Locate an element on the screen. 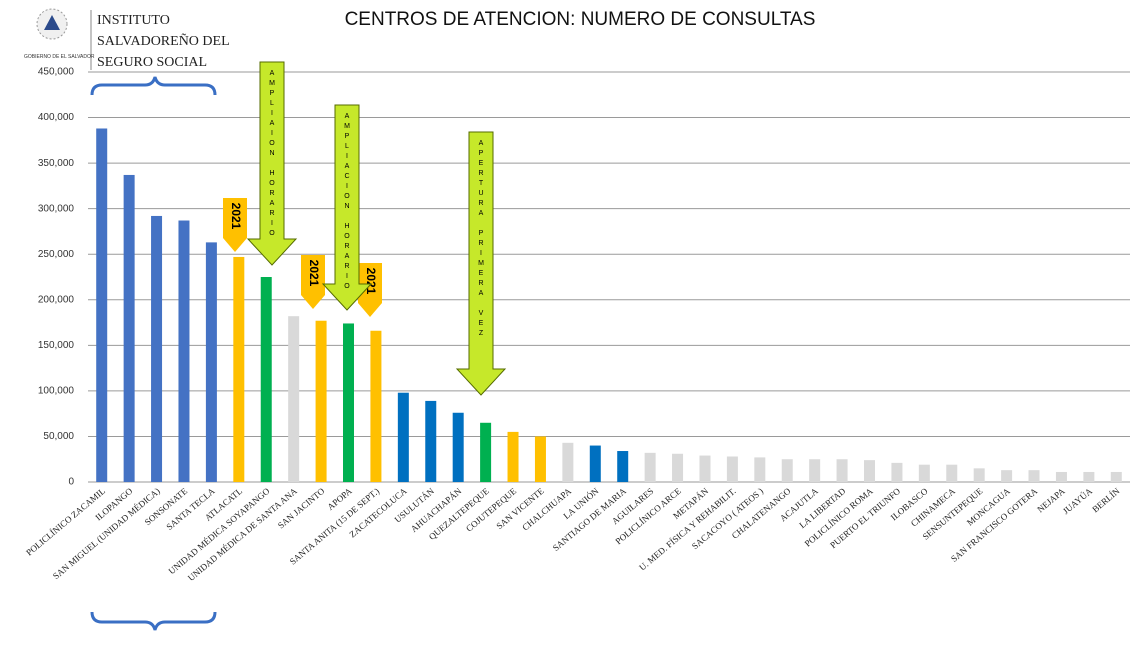  y-tick-label: 0 is located at coordinates (71, 482).